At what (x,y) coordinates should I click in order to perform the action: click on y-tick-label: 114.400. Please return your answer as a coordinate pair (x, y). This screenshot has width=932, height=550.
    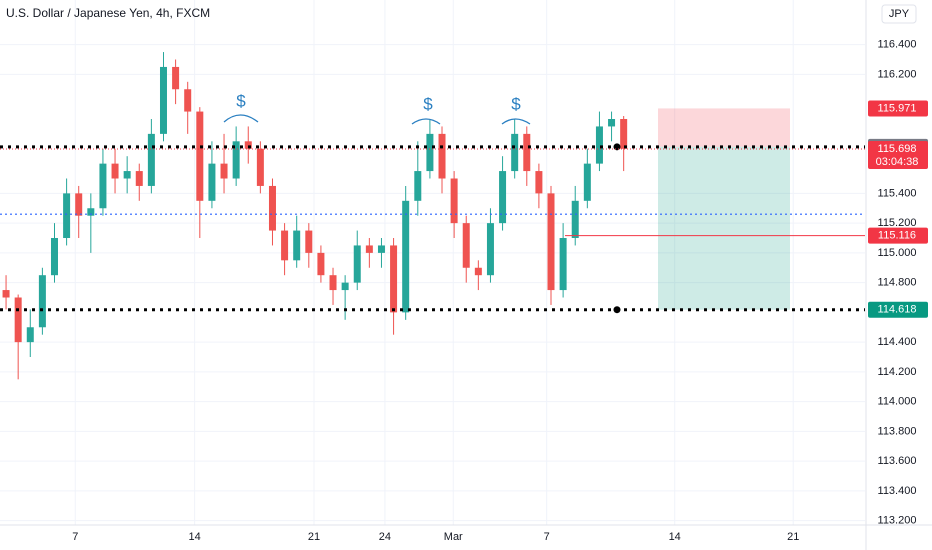
    Looking at the image, I should click on (897, 342).